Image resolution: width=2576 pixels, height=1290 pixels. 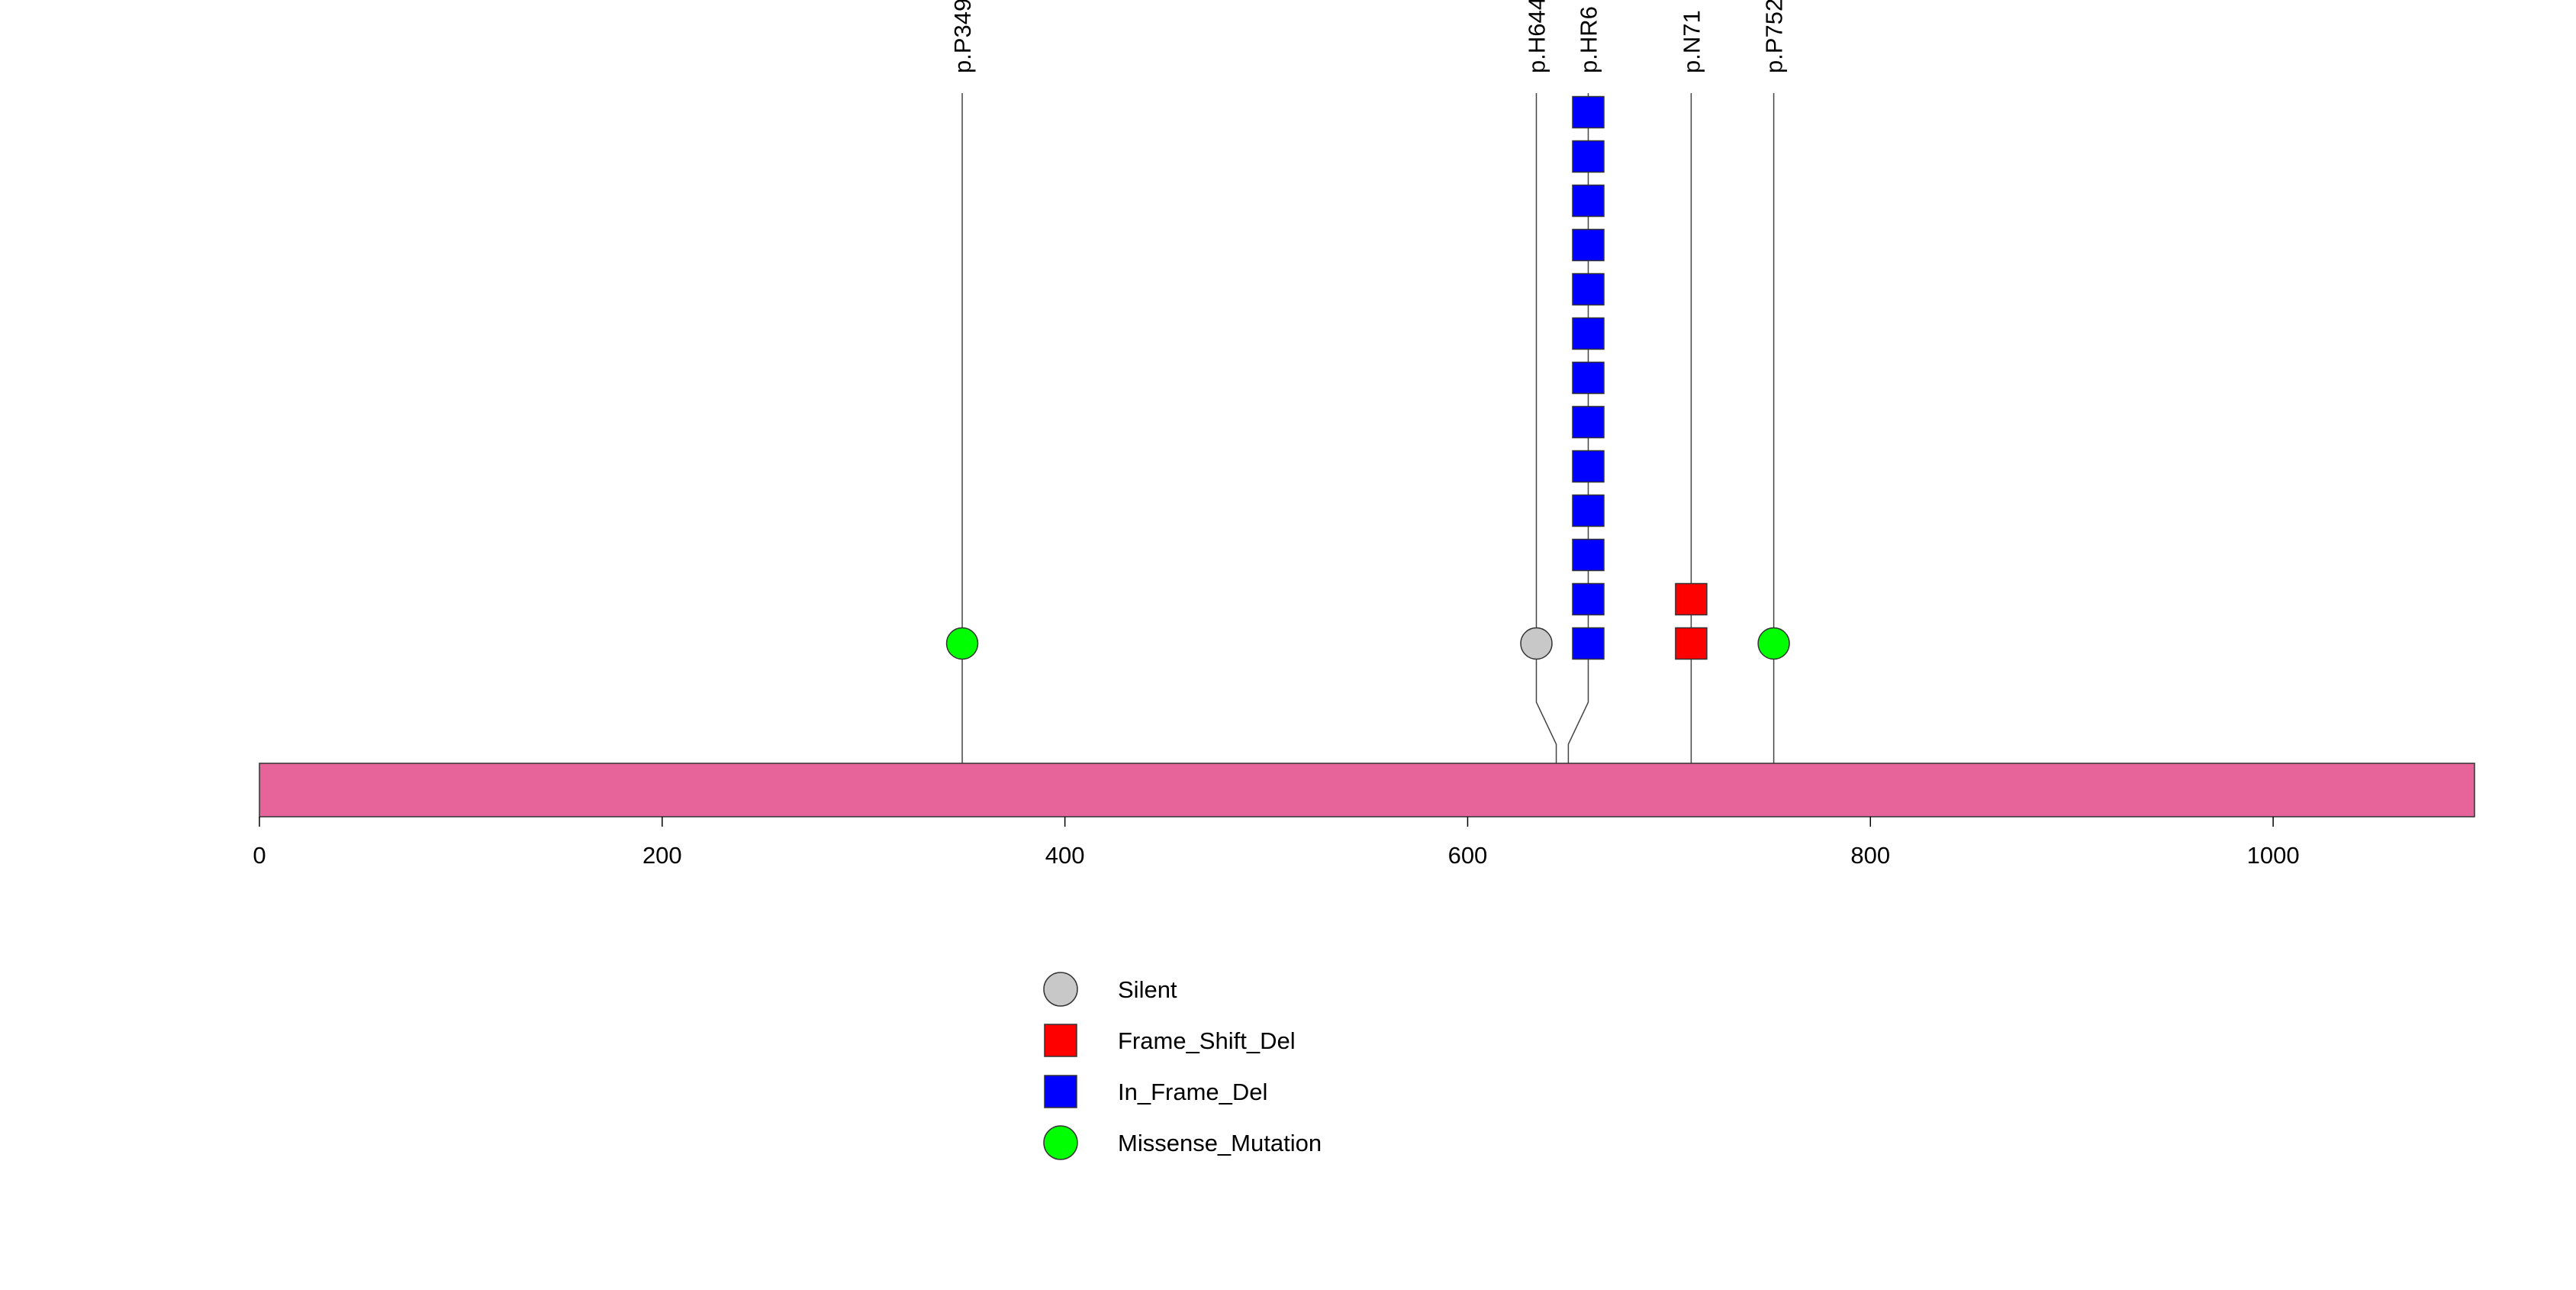 I want to click on legend-marker-missense, so click(x=1060, y=1143).